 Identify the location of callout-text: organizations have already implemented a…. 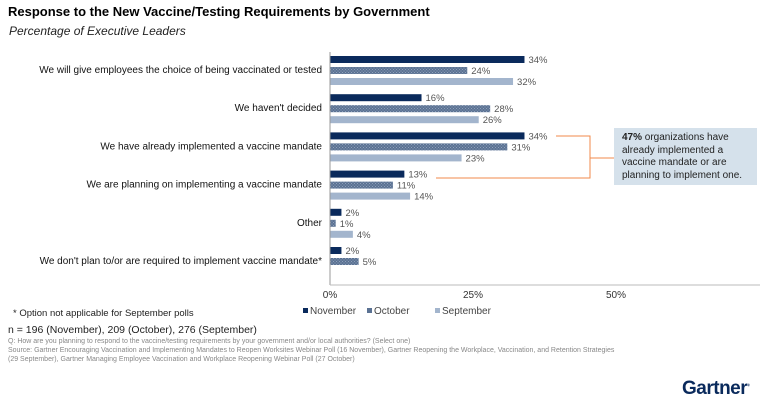
(682, 156).